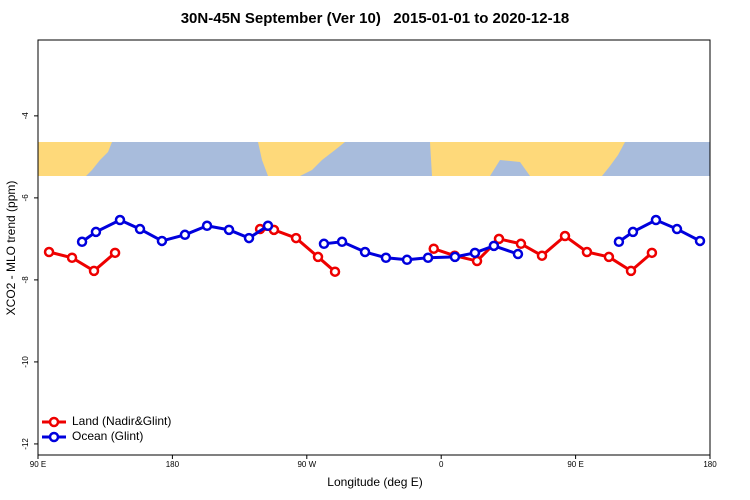 Image resolution: width=750 pixels, height=500 pixels. Describe the element at coordinates (121, 421) in the screenshot. I see `legend-label: Land (Nadir&Glint)` at that location.